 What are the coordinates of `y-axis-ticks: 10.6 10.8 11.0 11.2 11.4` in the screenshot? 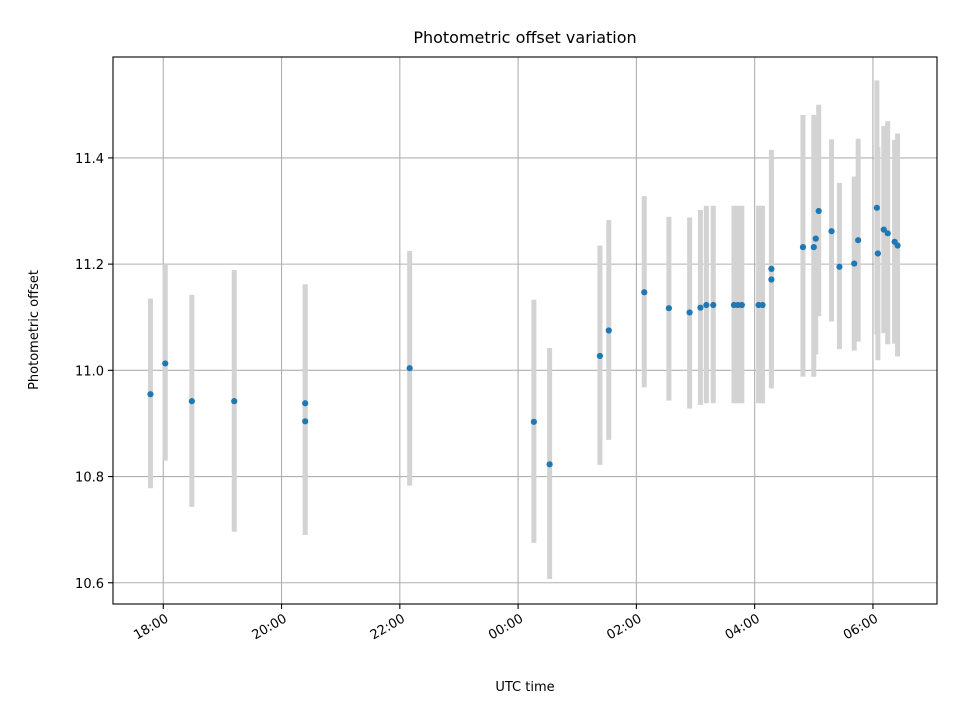 It's located at (94, 372).